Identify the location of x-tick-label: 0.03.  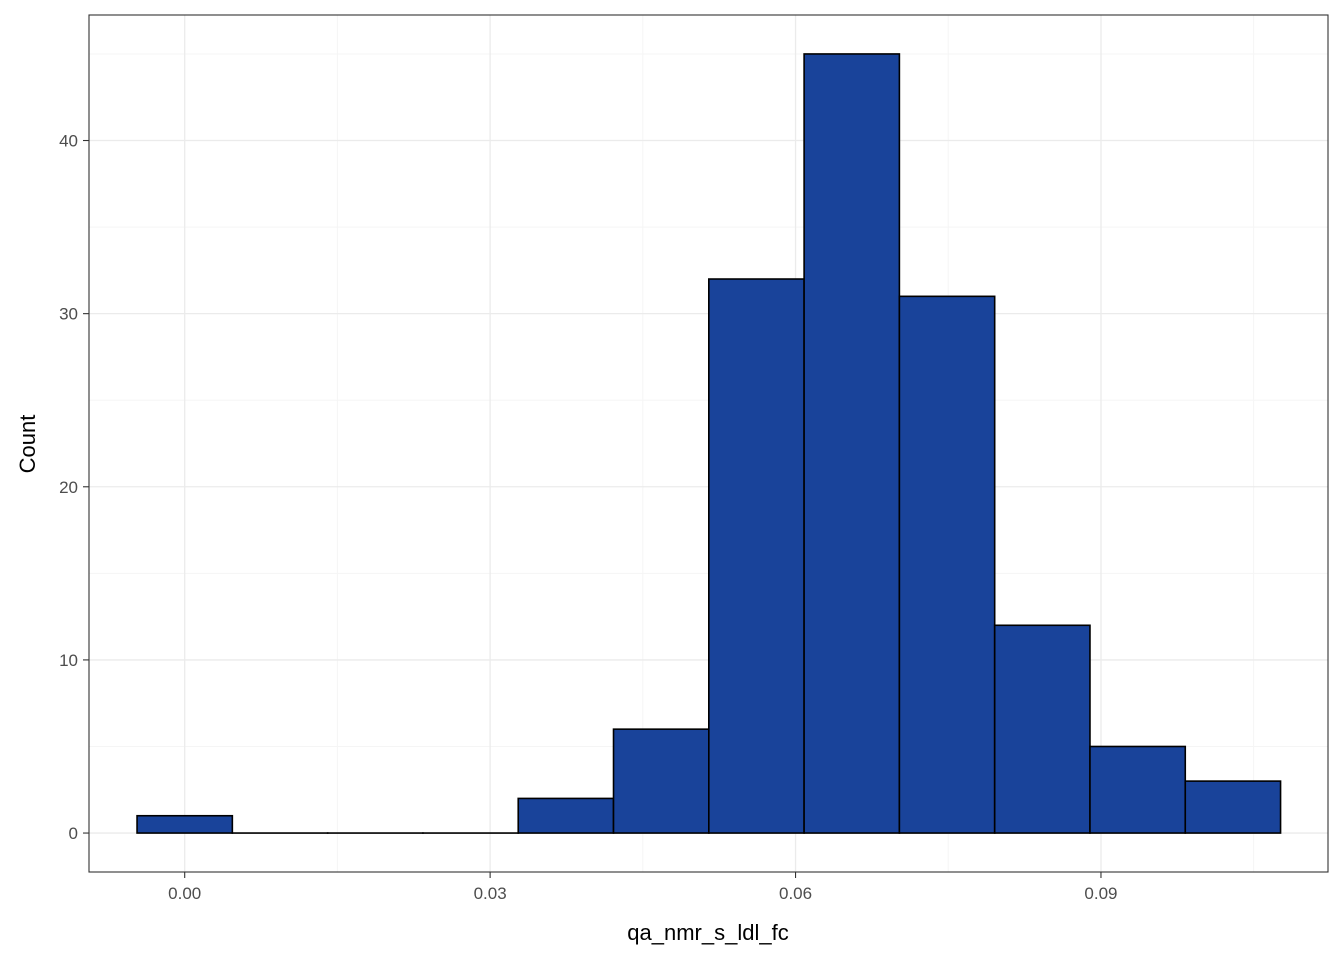
(490, 893).